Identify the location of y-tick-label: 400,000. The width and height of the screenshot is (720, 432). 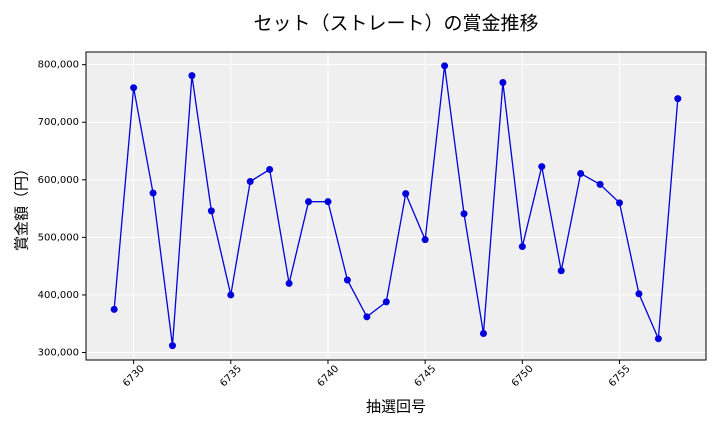
(58, 295).